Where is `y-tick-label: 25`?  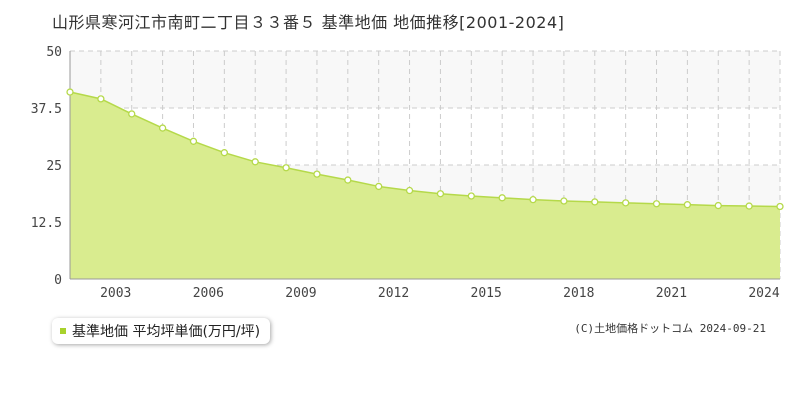
y-tick-label: 25 is located at coordinates (54, 166).